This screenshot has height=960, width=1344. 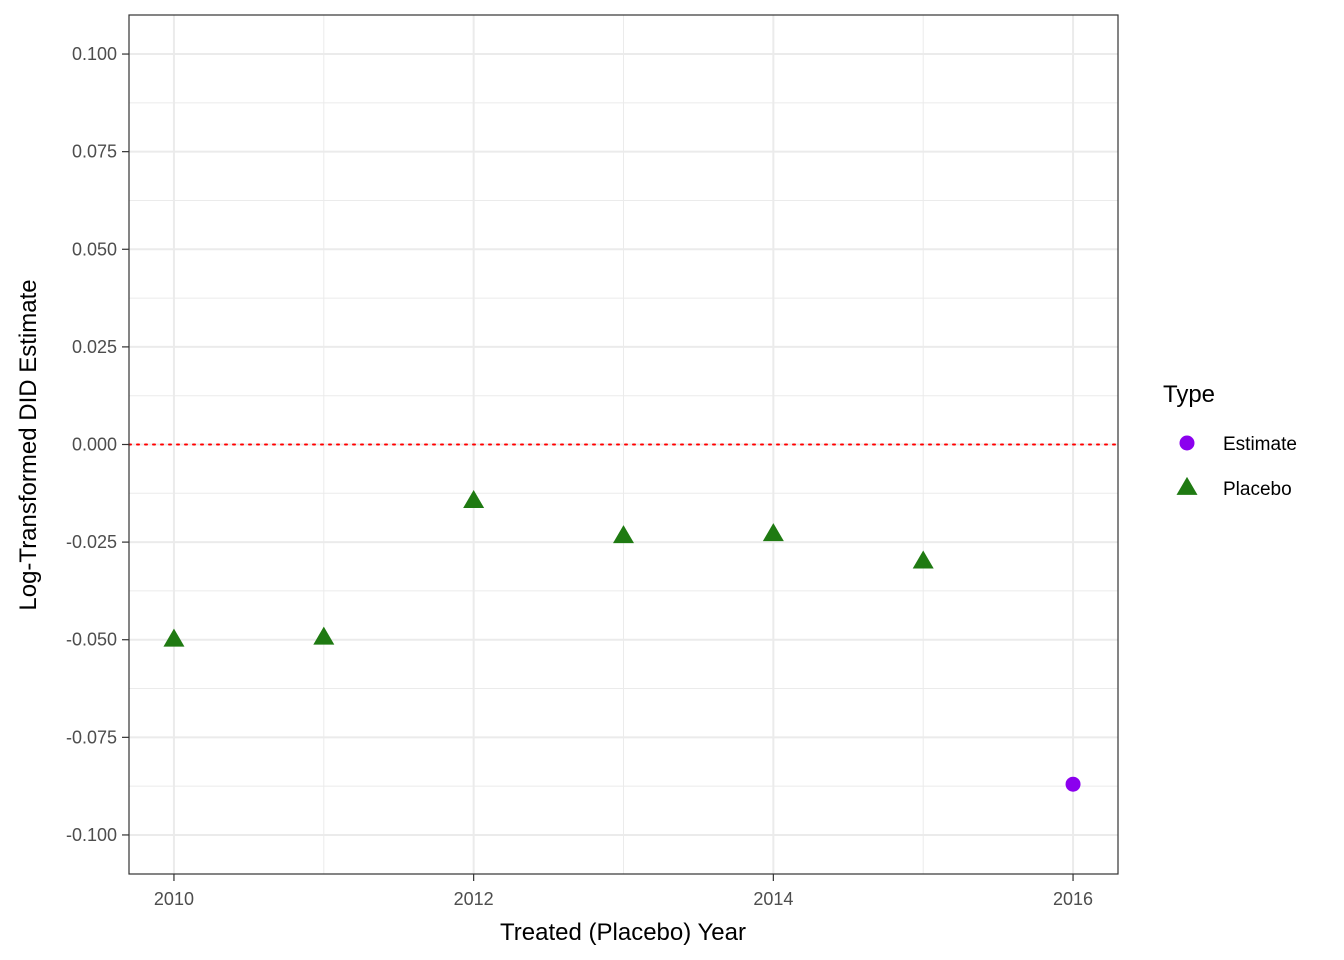 What do you see at coordinates (28, 444) in the screenshot?
I see `y-axis-title: Log-Transformed DID Estimate` at bounding box center [28, 444].